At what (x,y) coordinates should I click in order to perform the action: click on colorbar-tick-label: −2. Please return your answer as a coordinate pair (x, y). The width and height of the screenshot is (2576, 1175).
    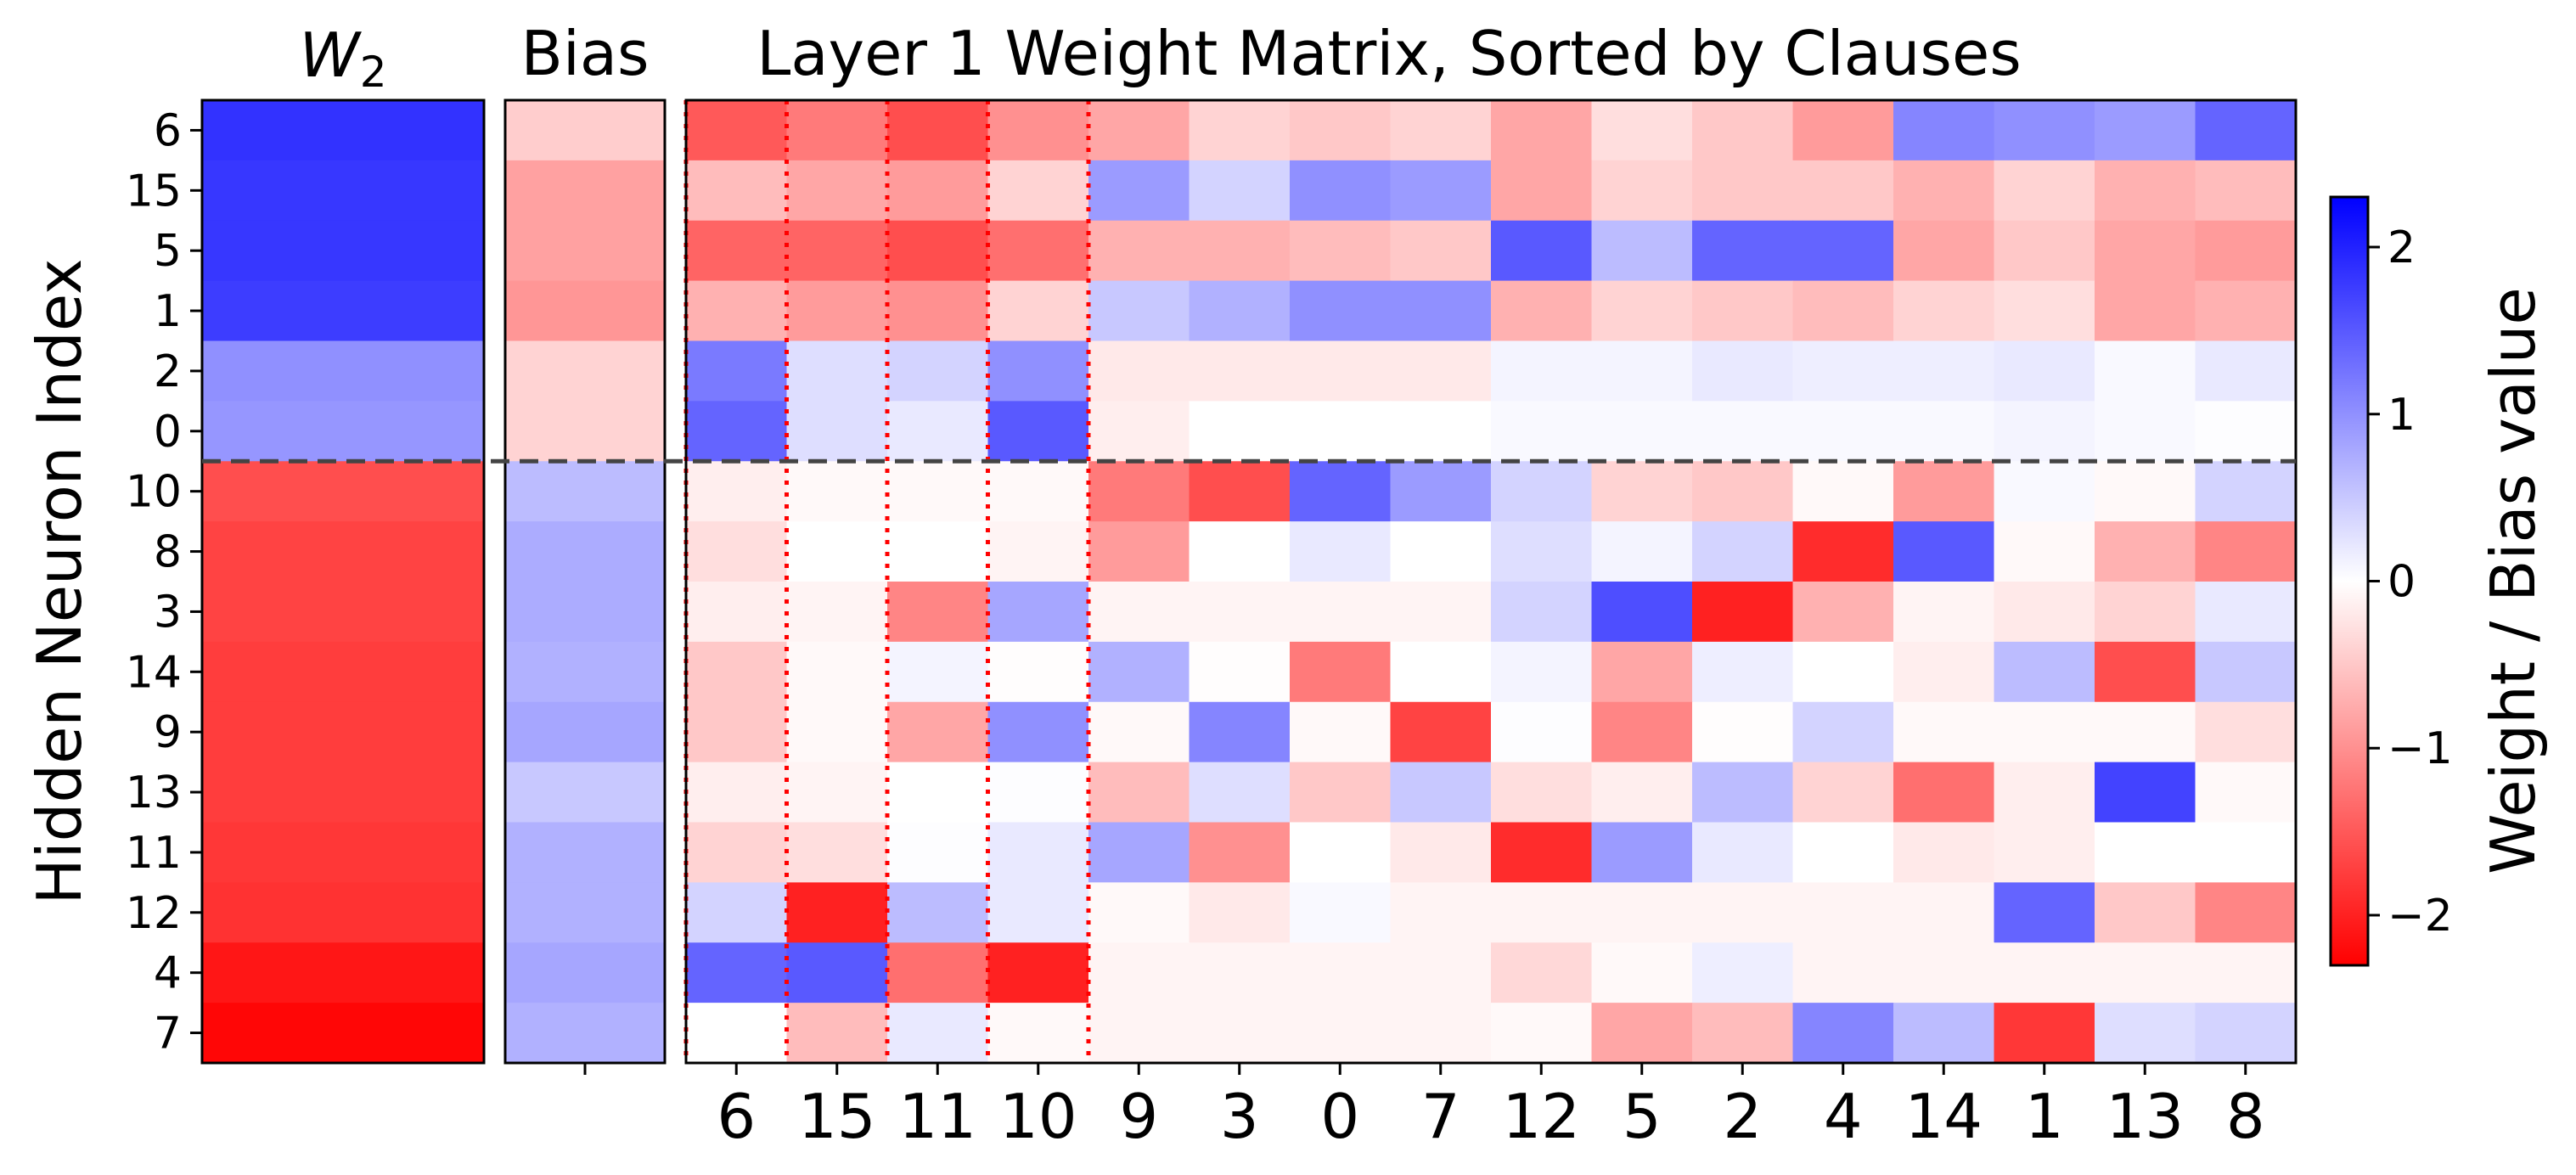
    Looking at the image, I should click on (2420, 916).